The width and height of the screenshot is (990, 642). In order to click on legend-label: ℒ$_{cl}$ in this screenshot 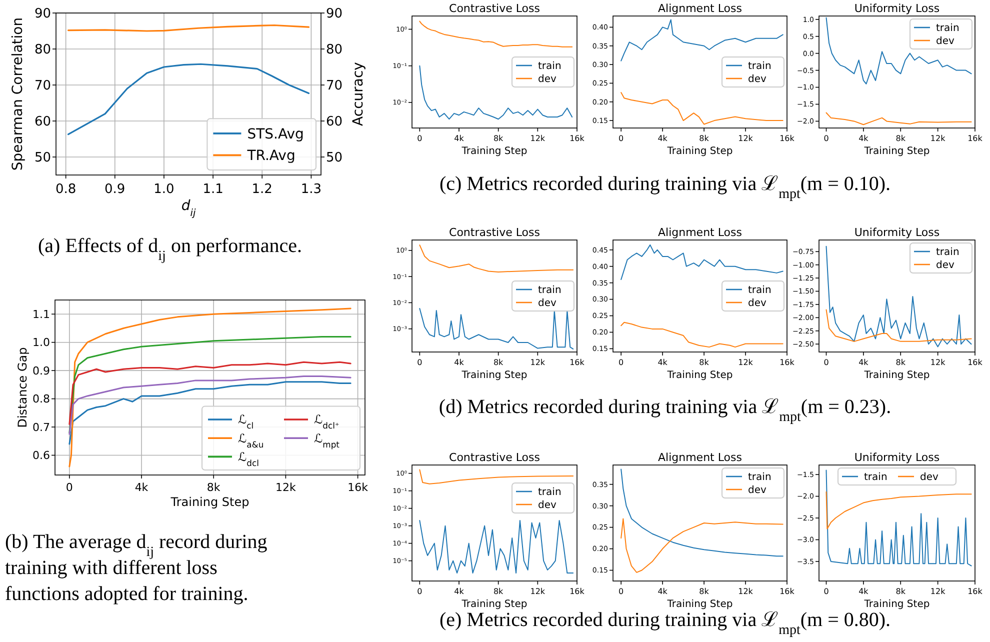, I will do `click(246, 421)`.